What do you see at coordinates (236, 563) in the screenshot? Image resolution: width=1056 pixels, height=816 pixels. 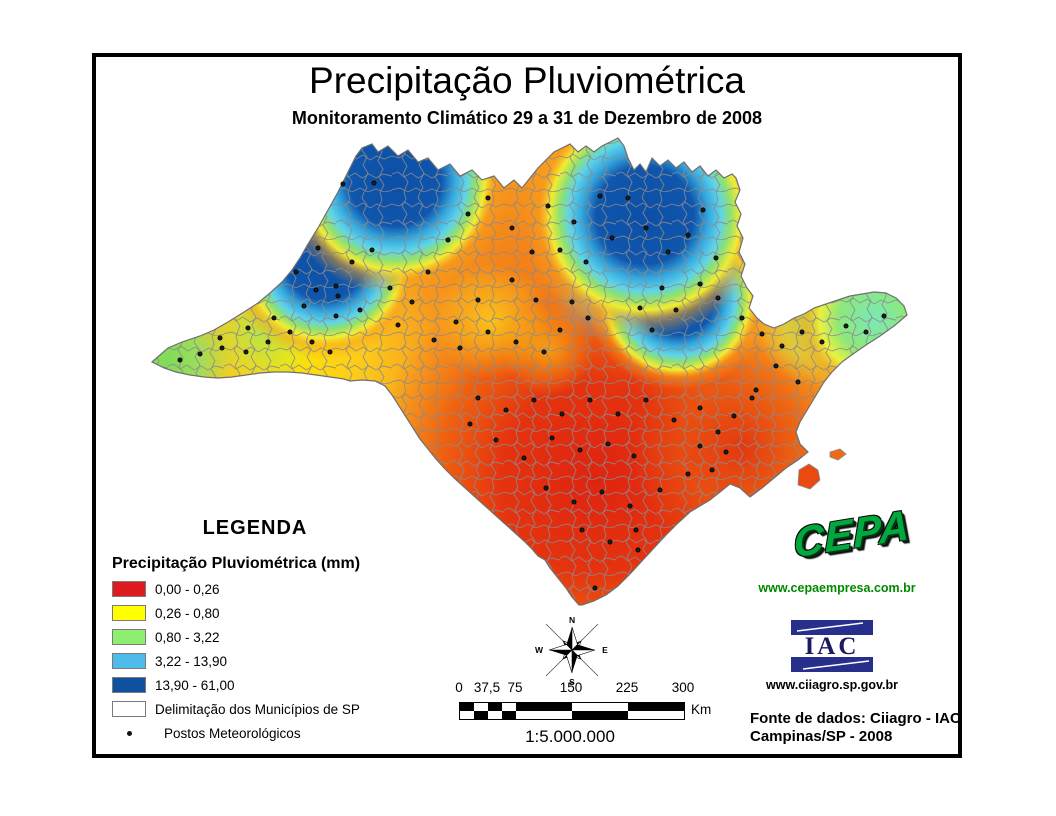 I see `legend-subheading: Precipitação Pluviométrica (mm)` at bounding box center [236, 563].